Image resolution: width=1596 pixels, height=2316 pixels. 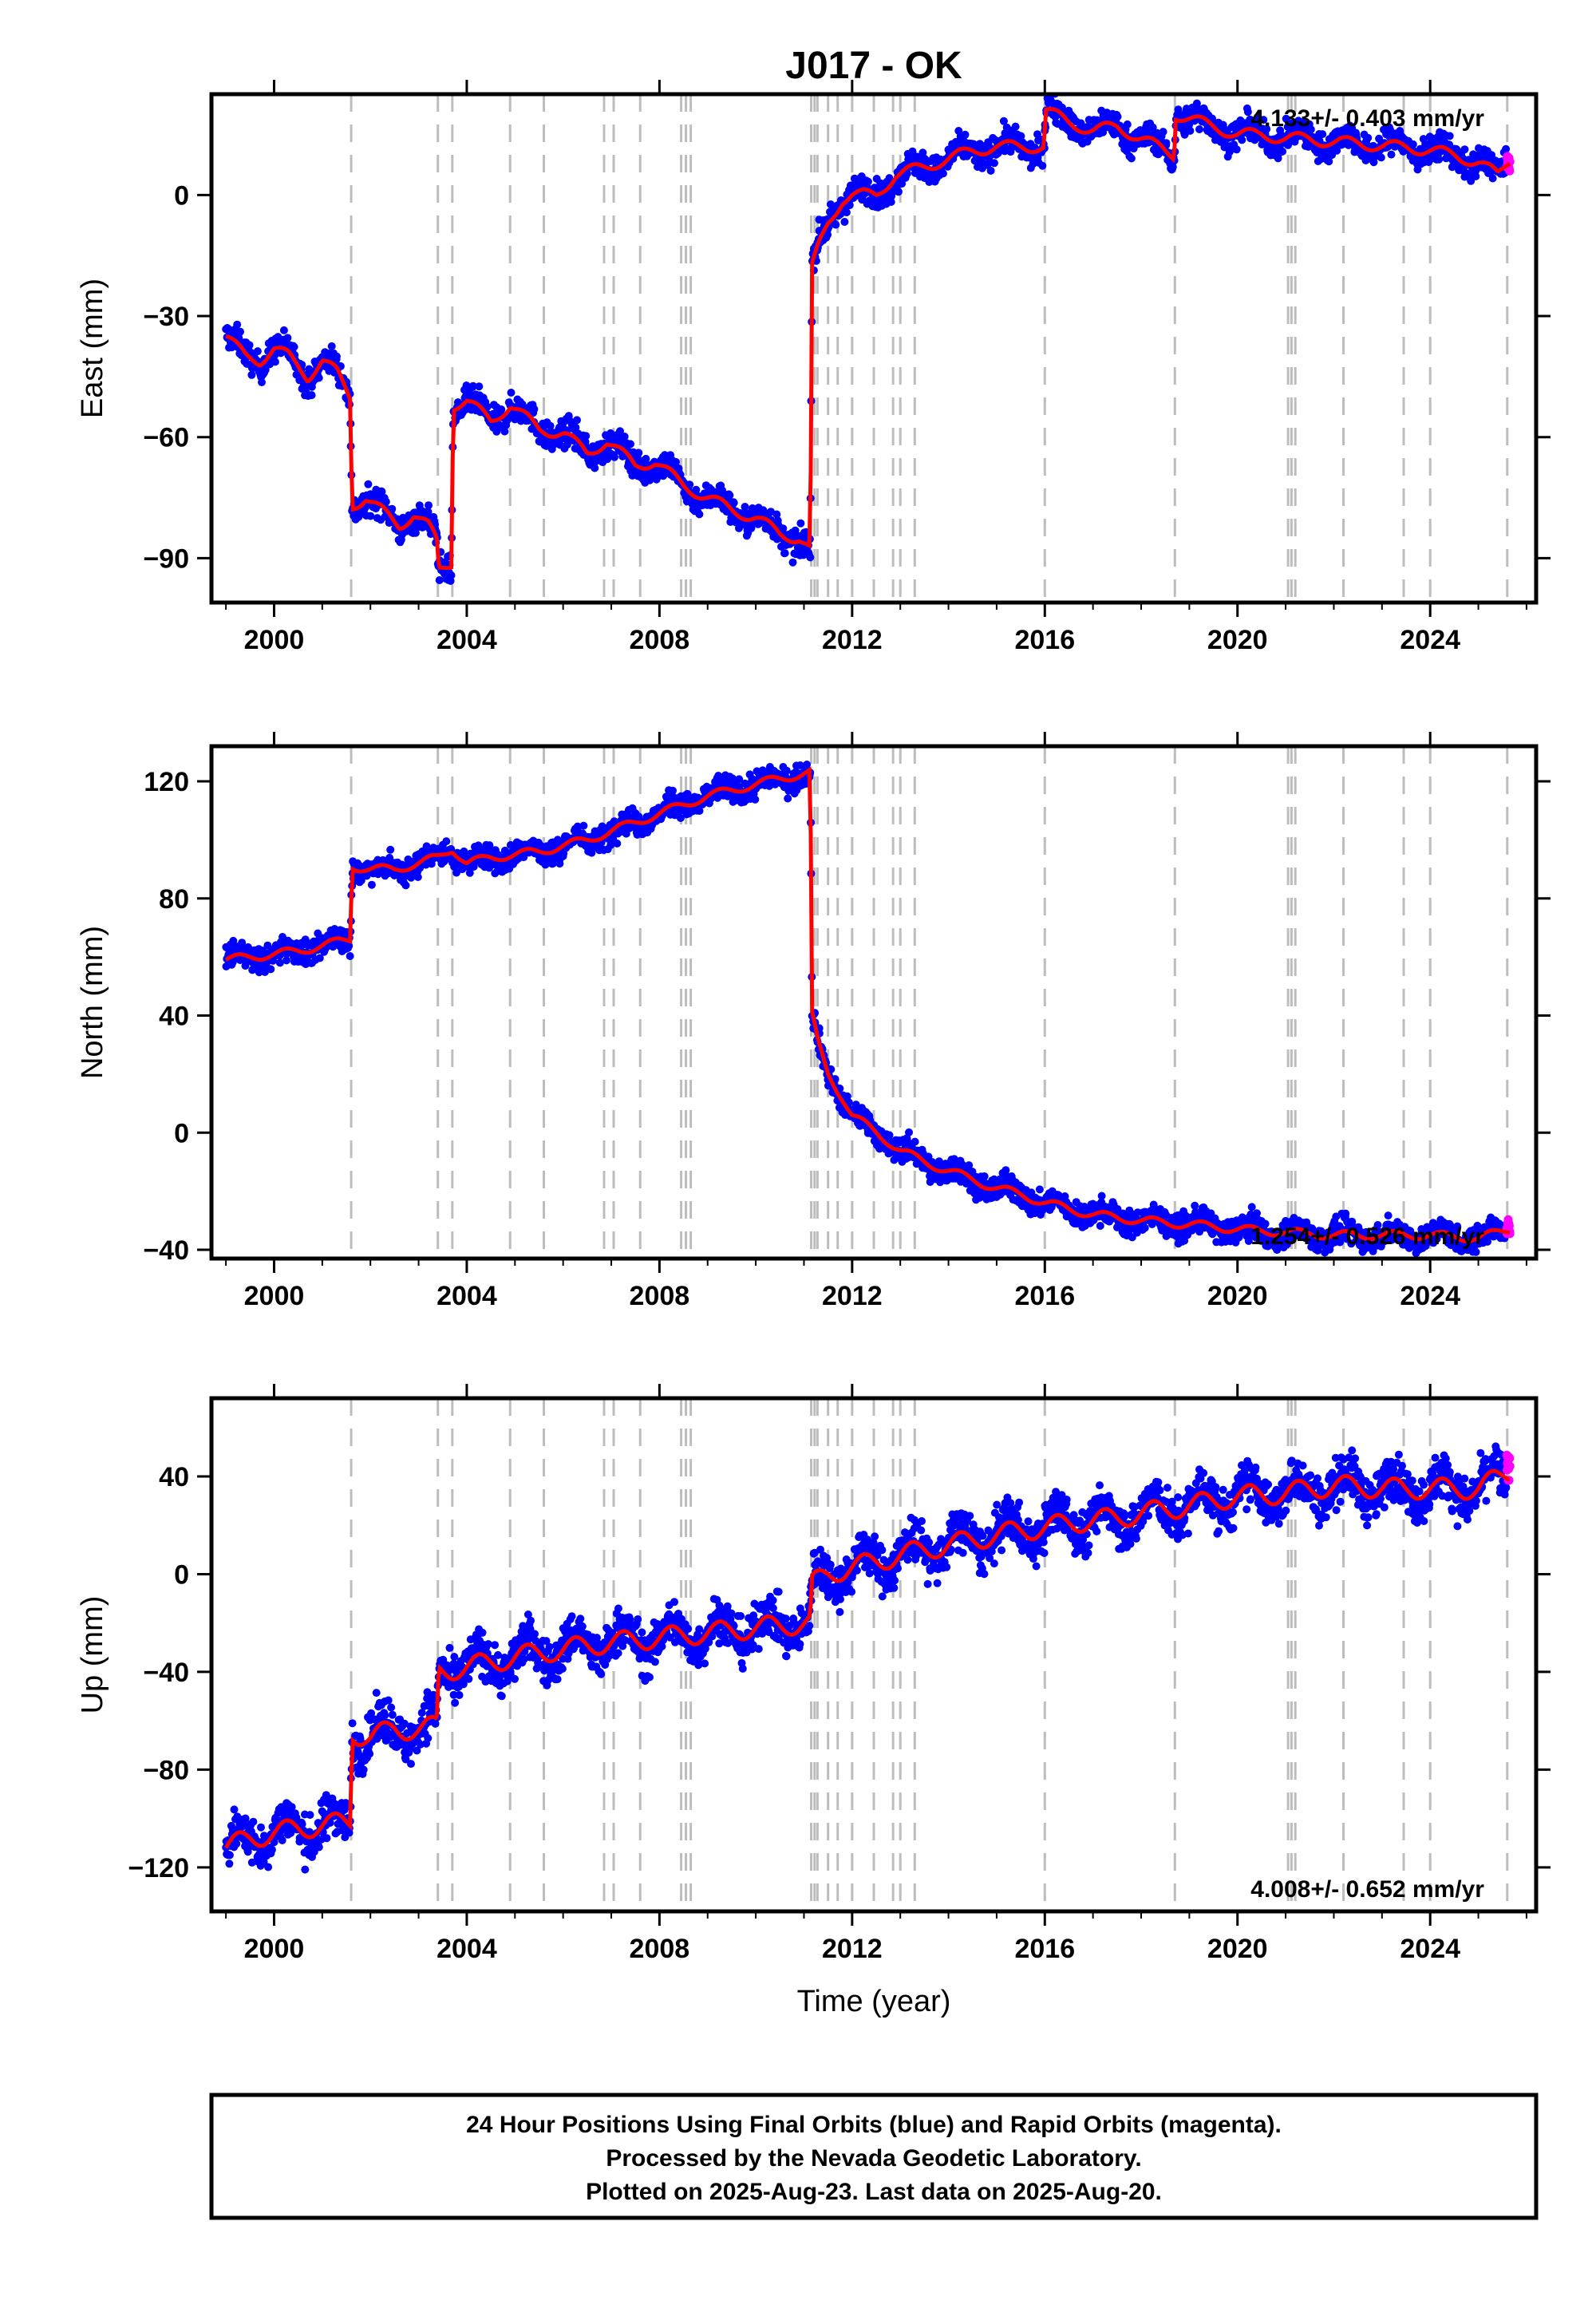 What do you see at coordinates (181, 195) in the screenshot?
I see `y-tick-label: 0` at bounding box center [181, 195].